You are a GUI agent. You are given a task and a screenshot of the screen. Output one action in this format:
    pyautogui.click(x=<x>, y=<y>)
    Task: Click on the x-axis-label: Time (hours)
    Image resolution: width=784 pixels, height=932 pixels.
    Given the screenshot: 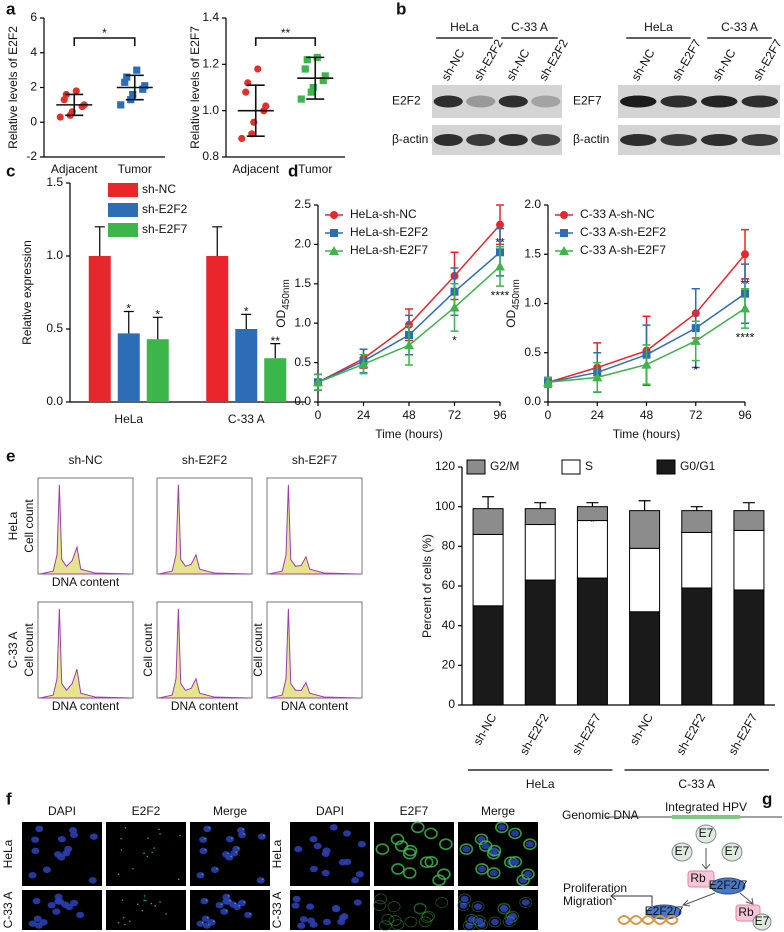 What is the action you would take?
    pyautogui.click(x=409, y=434)
    